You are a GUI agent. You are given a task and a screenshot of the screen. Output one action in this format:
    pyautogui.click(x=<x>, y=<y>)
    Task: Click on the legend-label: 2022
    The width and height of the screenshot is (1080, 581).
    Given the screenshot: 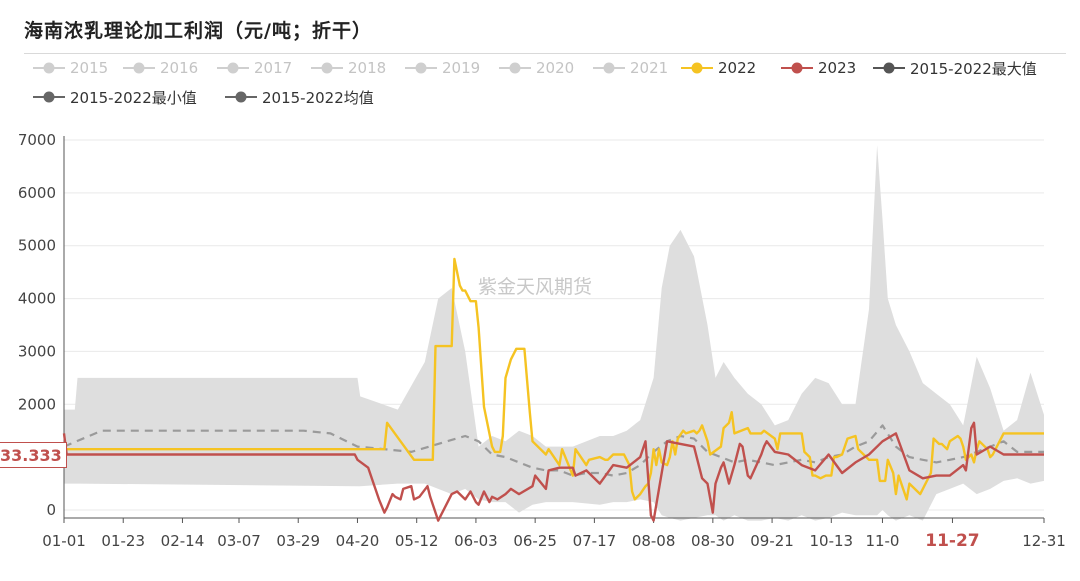 What is the action you would take?
    pyautogui.click(x=737, y=68)
    